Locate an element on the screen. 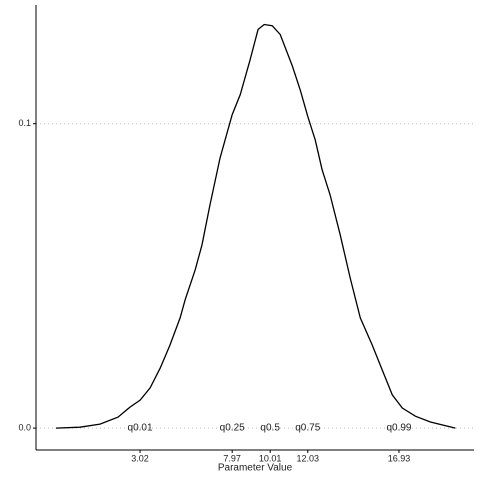 Image resolution: width=480 pixels, height=480 pixels. x-tick-label: 3.02 is located at coordinates (140, 458).